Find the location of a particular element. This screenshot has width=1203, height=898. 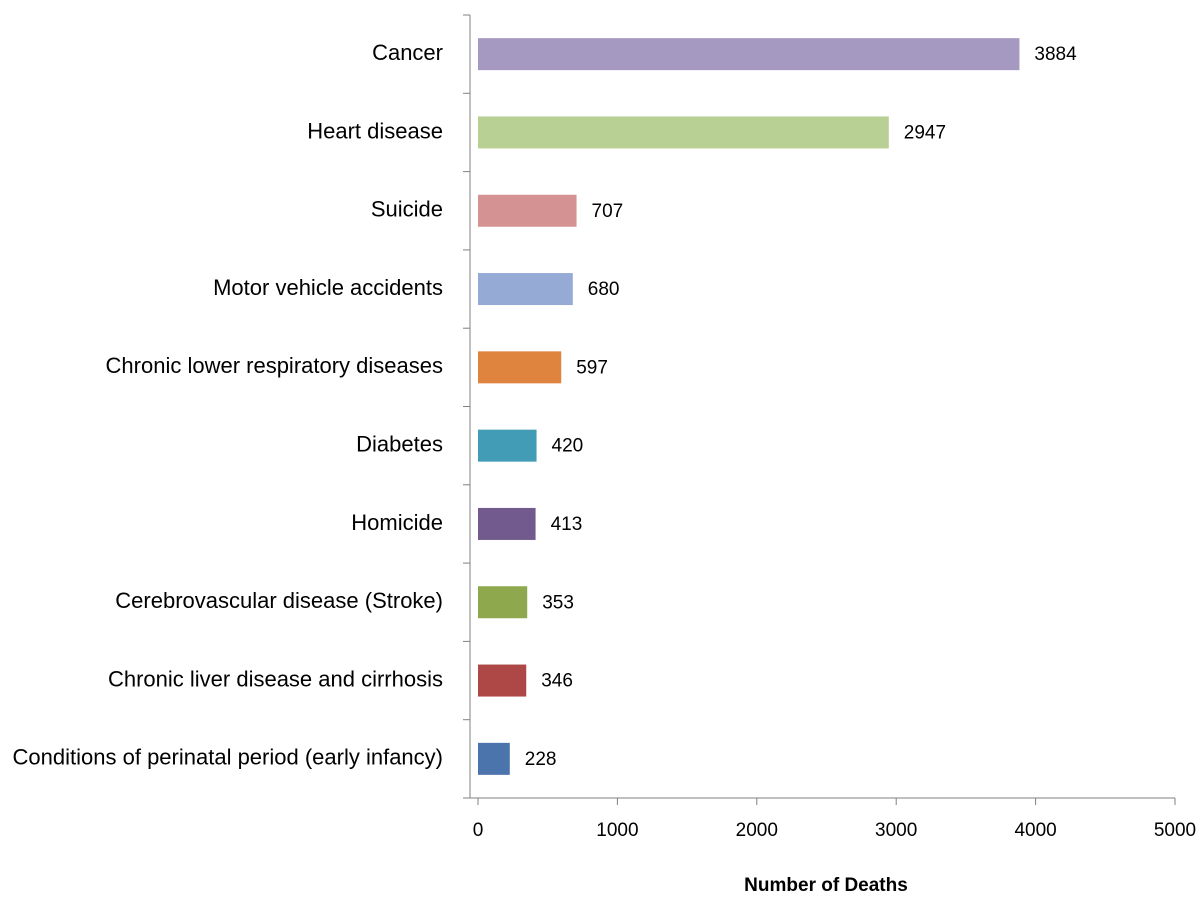

y-tick-label: Homicide is located at coordinates (397, 522).